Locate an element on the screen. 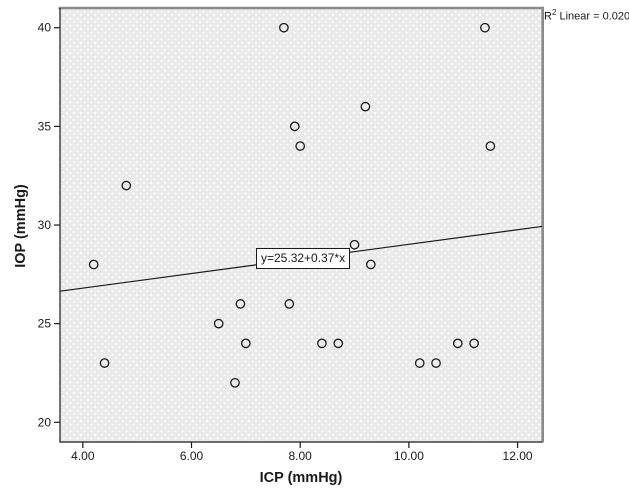  r2-annotation-superscript: 2 is located at coordinates (554, 12).